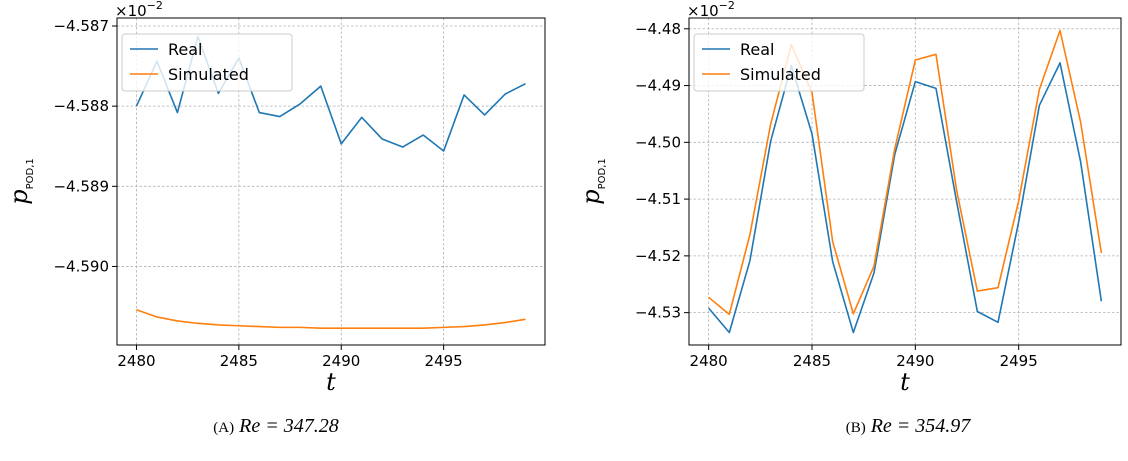 The image size is (1128, 461). I want to click on caption-a-label: (A), so click(223, 428).